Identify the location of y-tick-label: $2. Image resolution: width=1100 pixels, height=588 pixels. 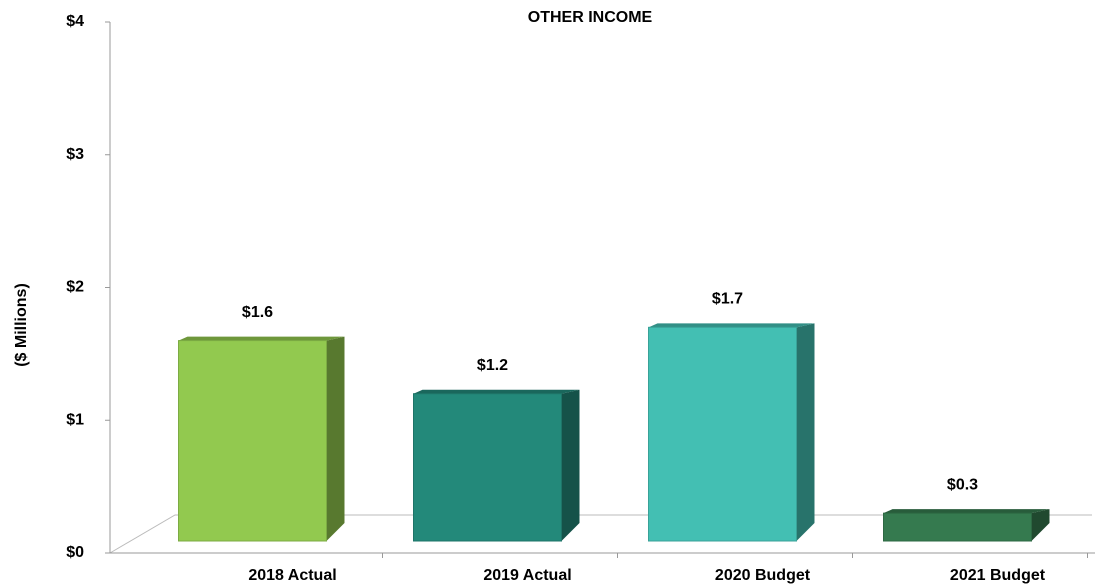
(75, 287).